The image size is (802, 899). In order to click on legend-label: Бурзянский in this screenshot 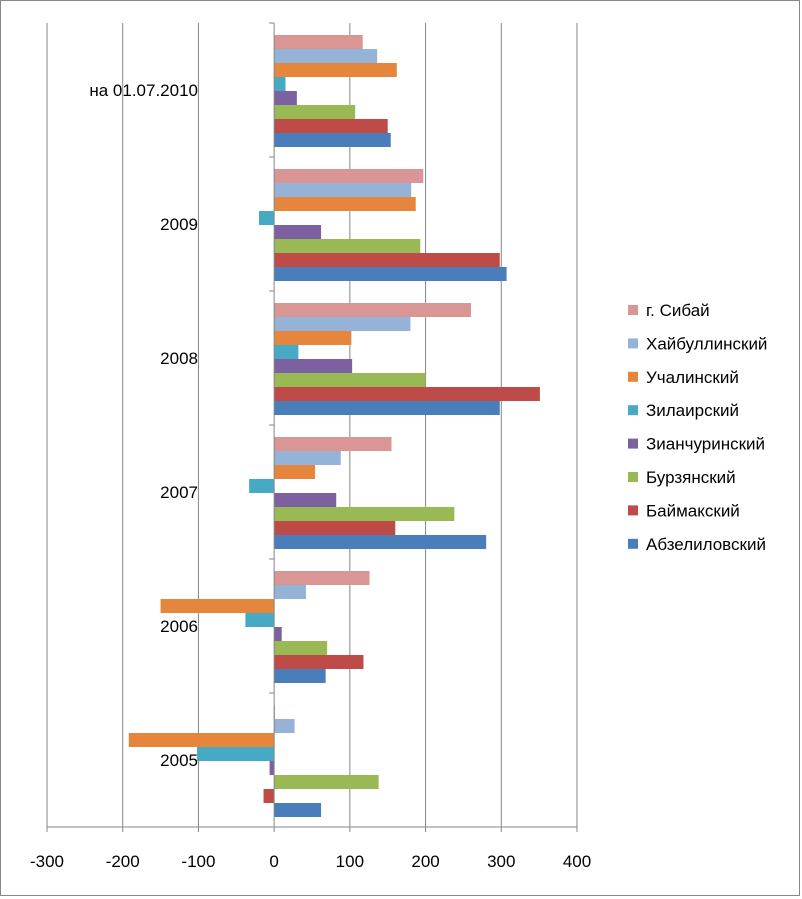, I will do `click(691, 477)`.